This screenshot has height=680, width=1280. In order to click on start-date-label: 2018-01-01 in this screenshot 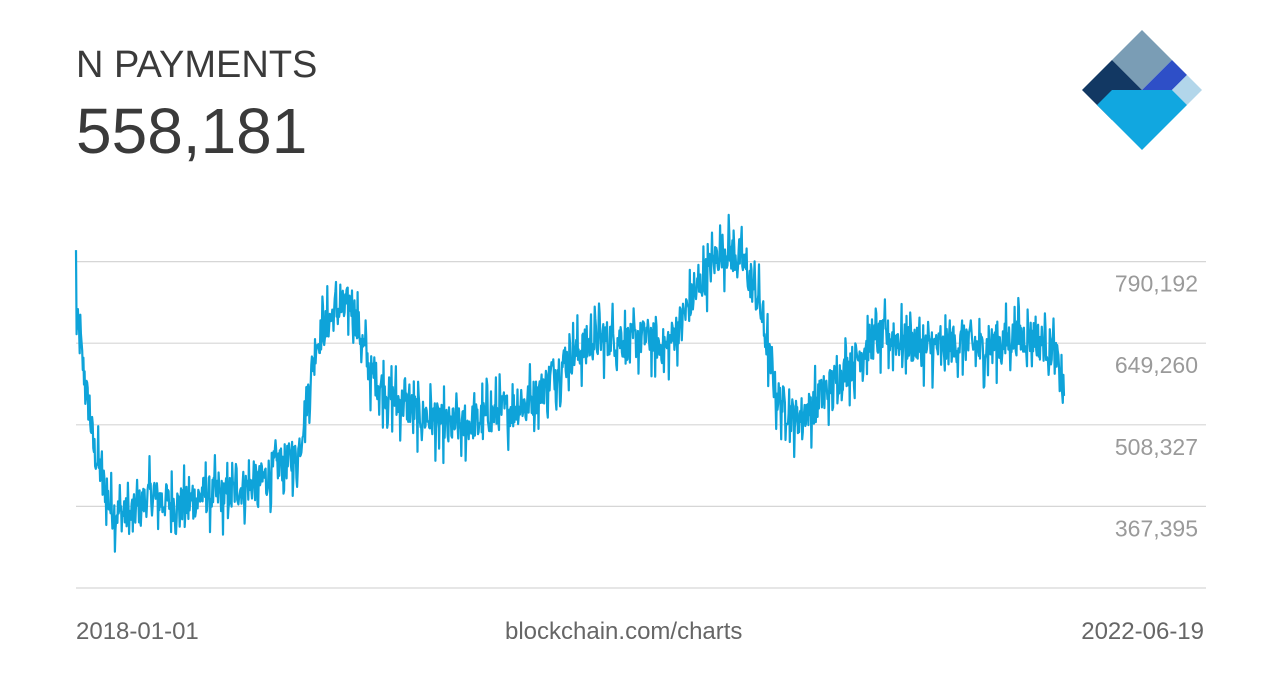, I will do `click(137, 631)`.